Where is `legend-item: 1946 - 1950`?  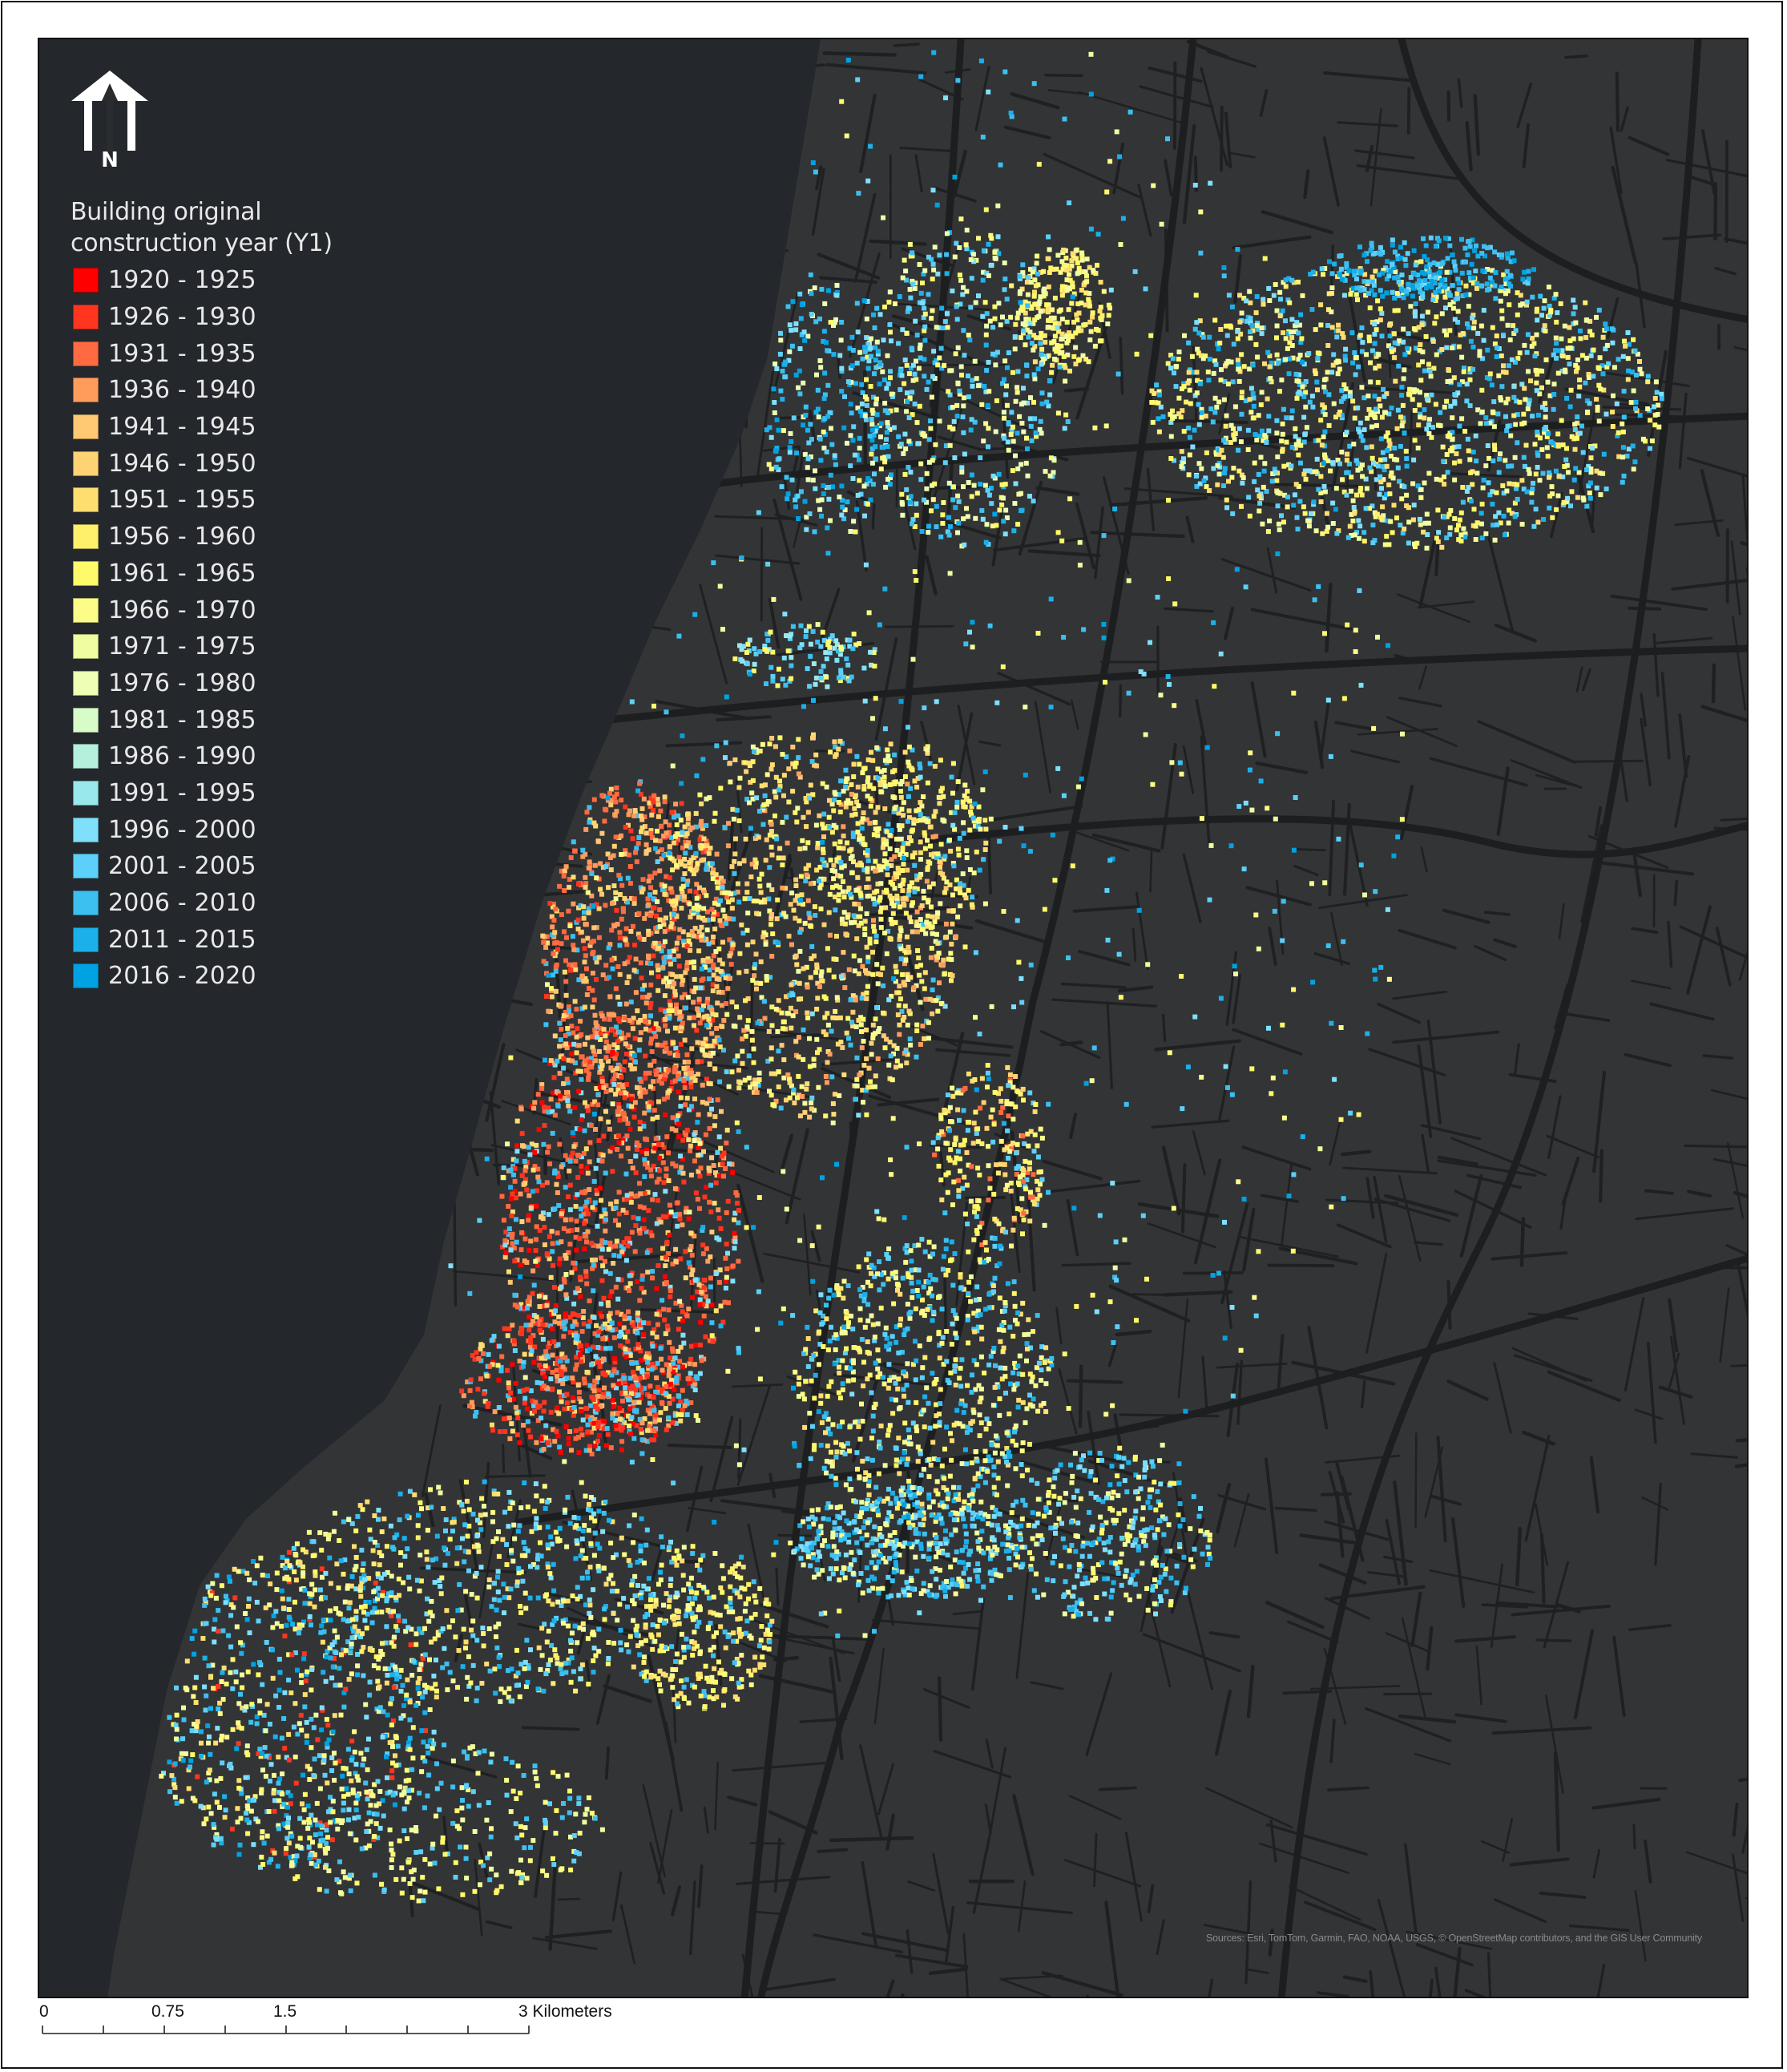 legend-item: 1946 - 1950 is located at coordinates (202, 463).